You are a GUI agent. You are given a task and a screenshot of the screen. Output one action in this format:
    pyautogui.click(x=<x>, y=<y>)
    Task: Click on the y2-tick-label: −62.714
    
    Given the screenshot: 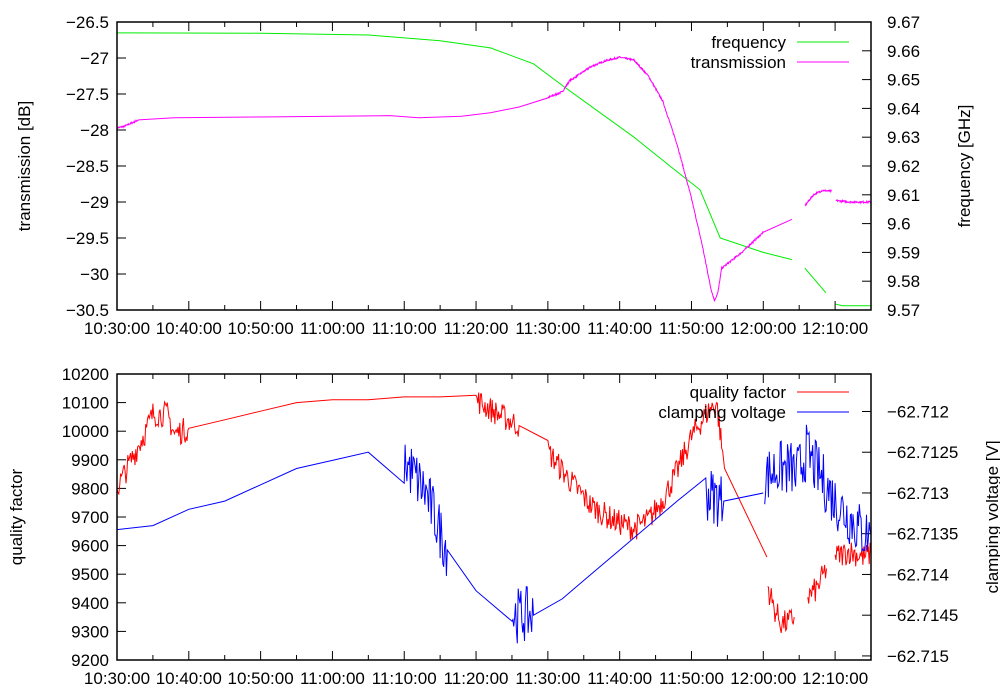 What is the action you would take?
    pyautogui.click(x=918, y=574)
    